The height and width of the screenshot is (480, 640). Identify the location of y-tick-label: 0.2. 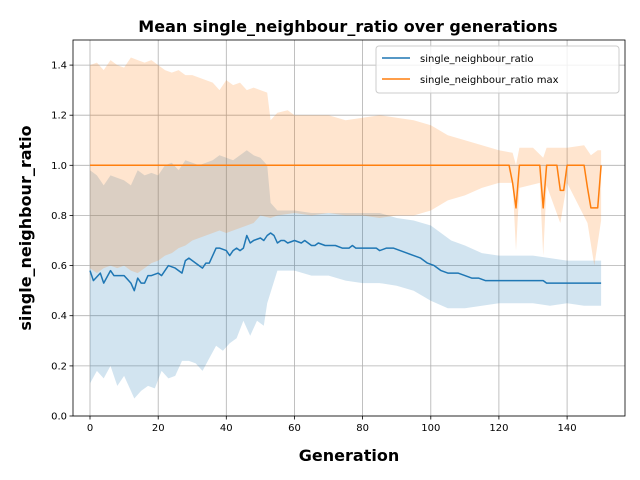
(59, 366).